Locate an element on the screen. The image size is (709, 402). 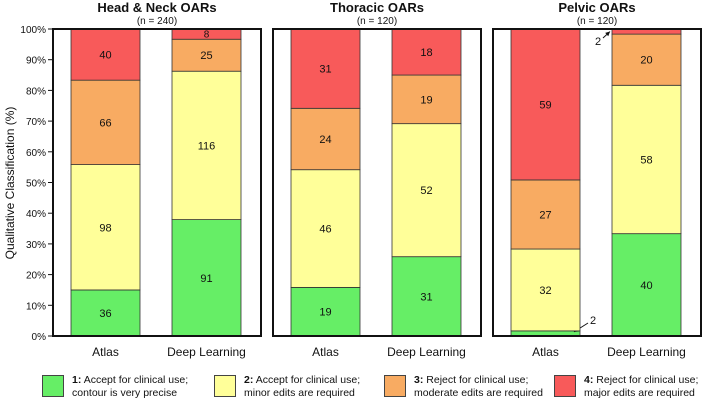
y-tick-label: 20% is located at coordinates (36, 276).